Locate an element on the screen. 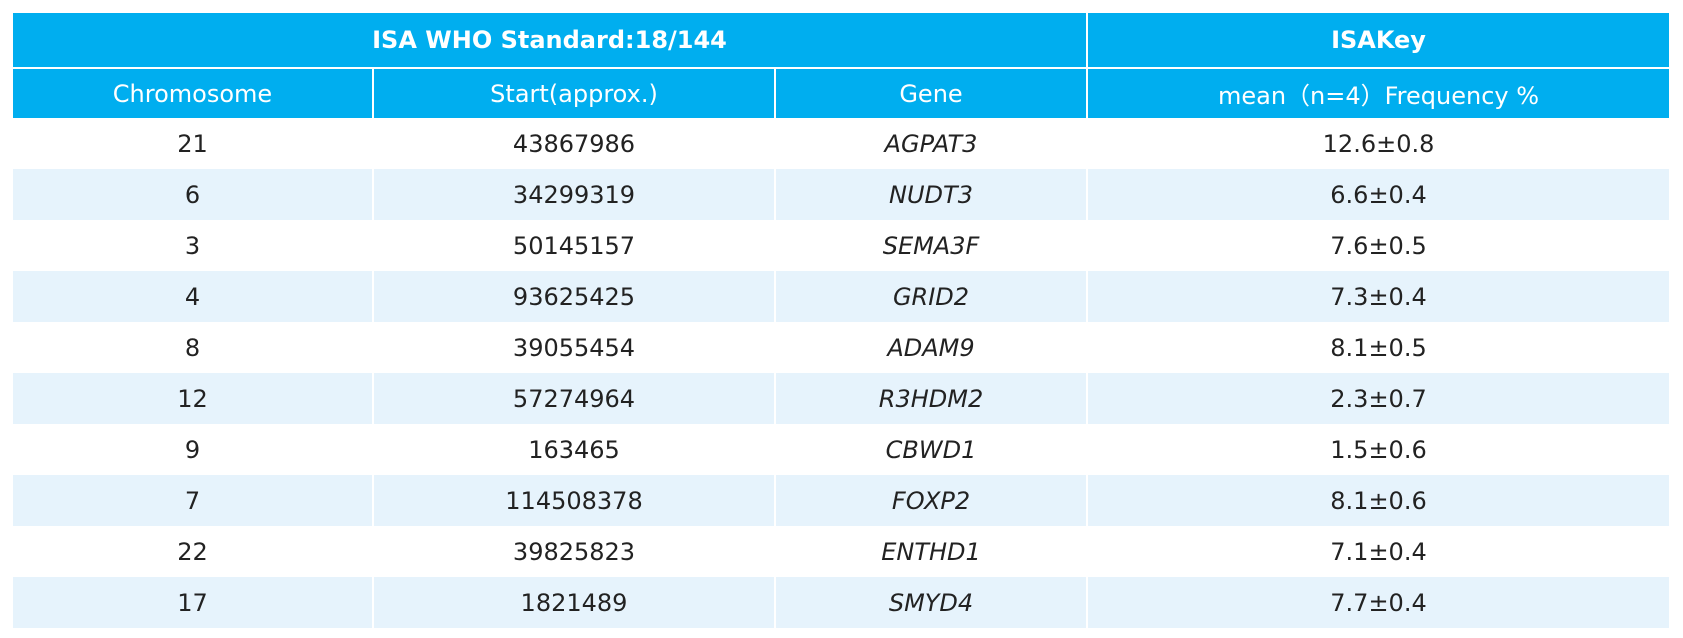  table-cell: 7.1±0.4 is located at coordinates (1378, 551).